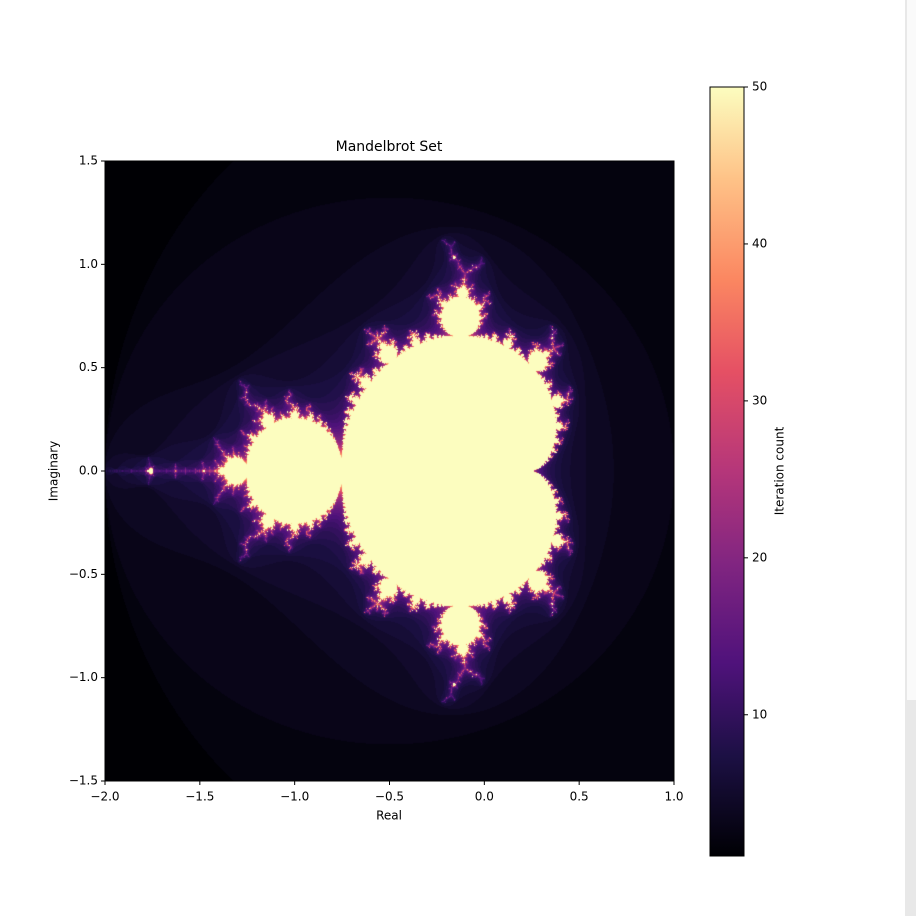 The width and height of the screenshot is (916, 916). Describe the element at coordinates (389, 147) in the screenshot. I see `chart-title: Mandelbrot Set` at that location.